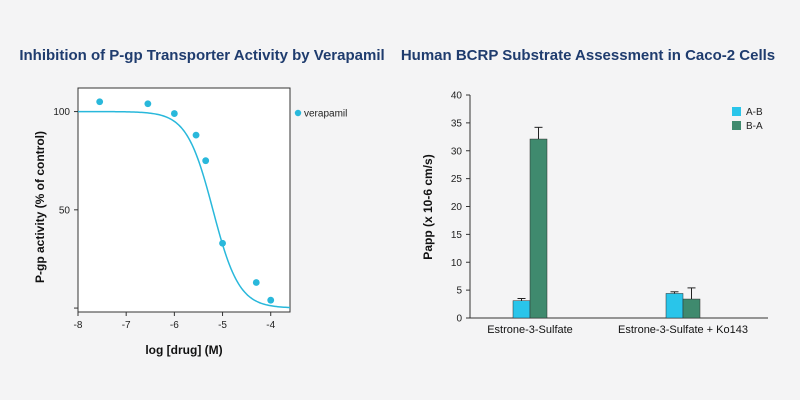 This screenshot has width=800, height=400. What do you see at coordinates (270, 325) in the screenshot?
I see `left-x-tick-label: -4` at bounding box center [270, 325].